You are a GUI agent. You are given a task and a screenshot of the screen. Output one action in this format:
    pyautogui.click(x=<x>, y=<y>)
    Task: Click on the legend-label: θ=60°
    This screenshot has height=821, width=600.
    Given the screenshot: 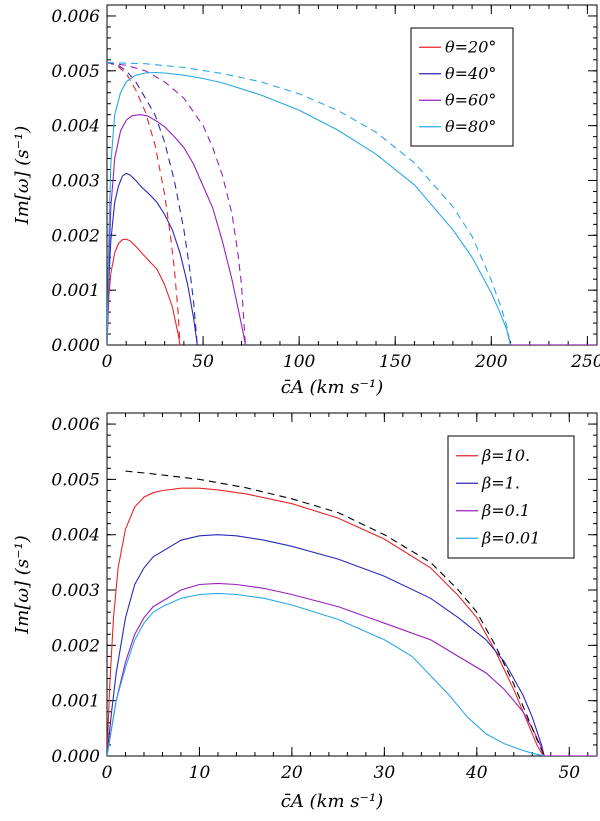 What is the action you would take?
    pyautogui.click(x=470, y=99)
    